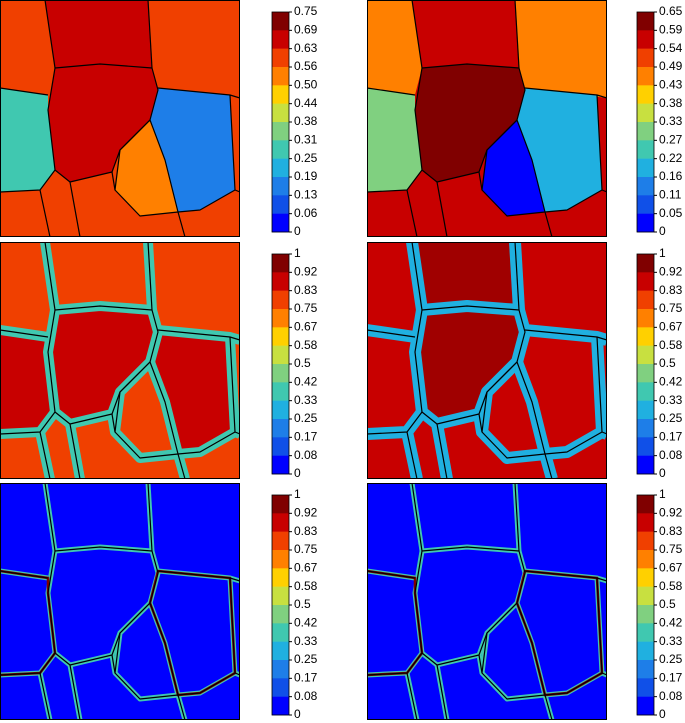 The width and height of the screenshot is (685, 723). I want to click on colorbar-label: 0.33, so click(671, 400).